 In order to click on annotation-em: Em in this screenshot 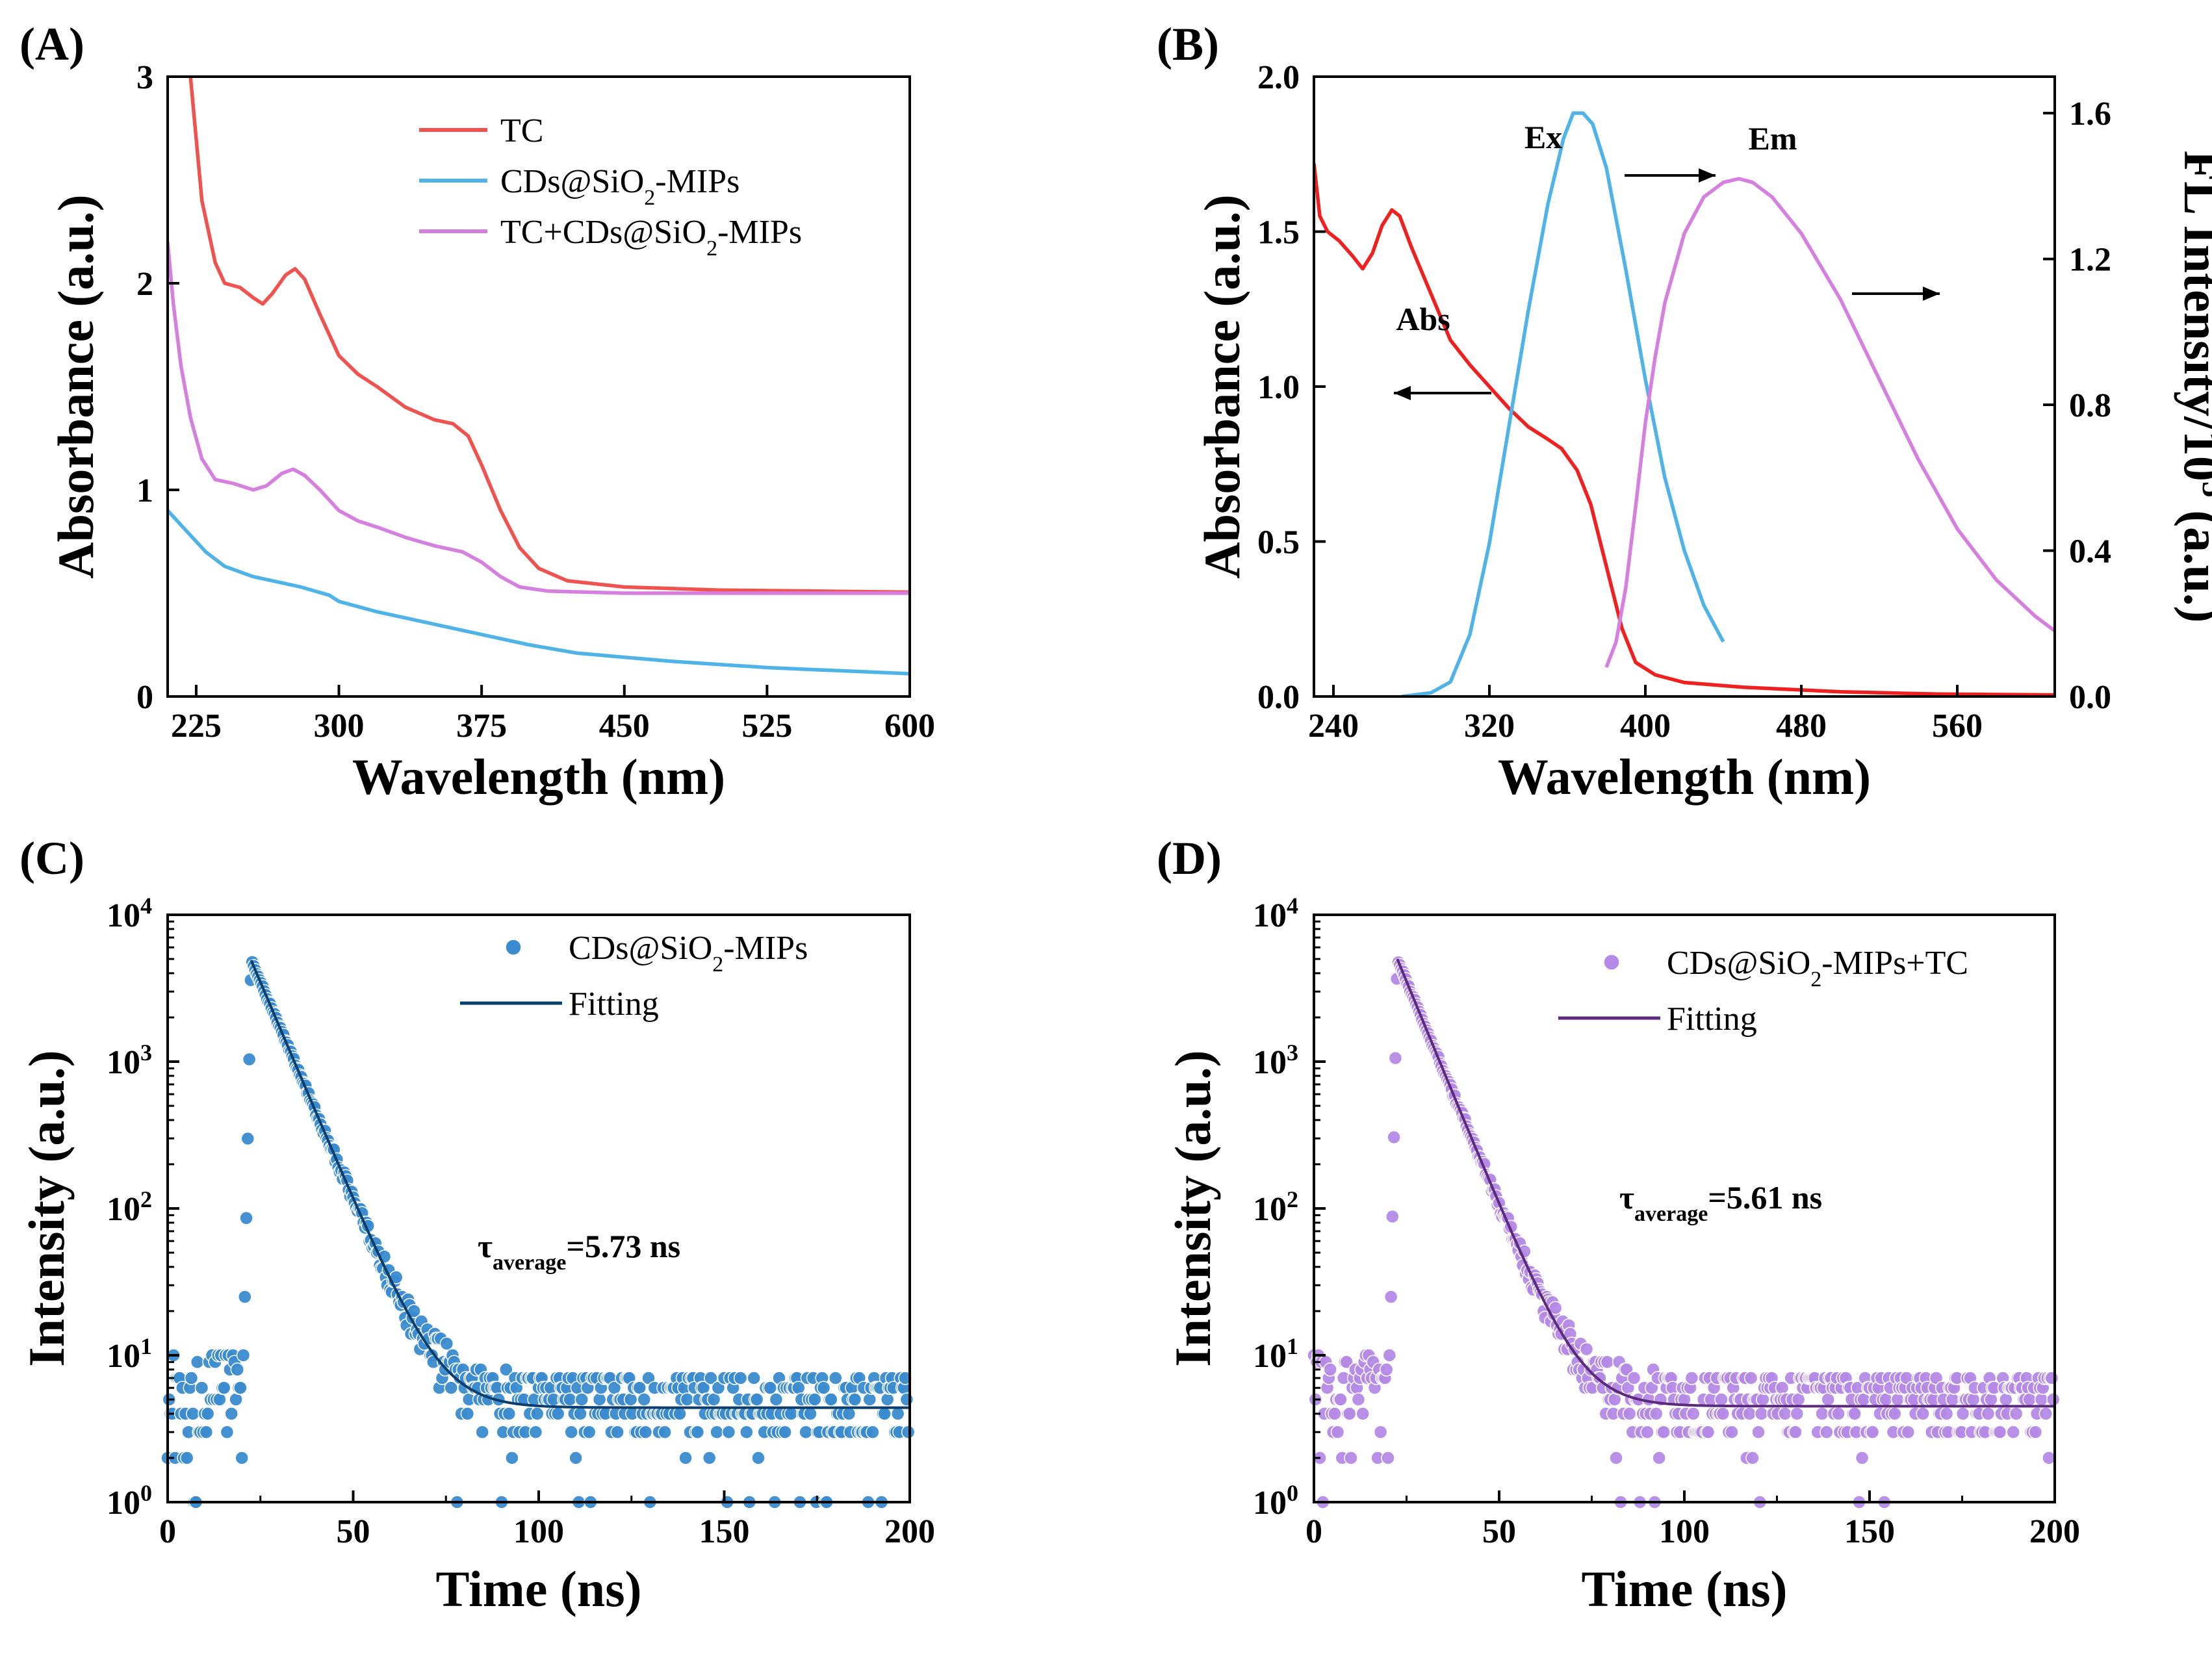, I will do `click(1773, 138)`.